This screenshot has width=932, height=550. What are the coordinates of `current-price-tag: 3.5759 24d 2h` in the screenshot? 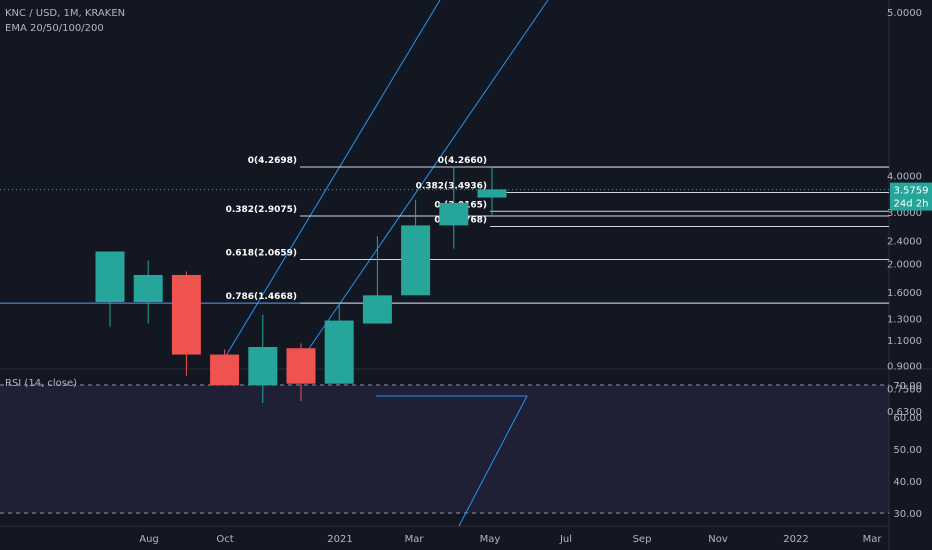 It's located at (911, 196).